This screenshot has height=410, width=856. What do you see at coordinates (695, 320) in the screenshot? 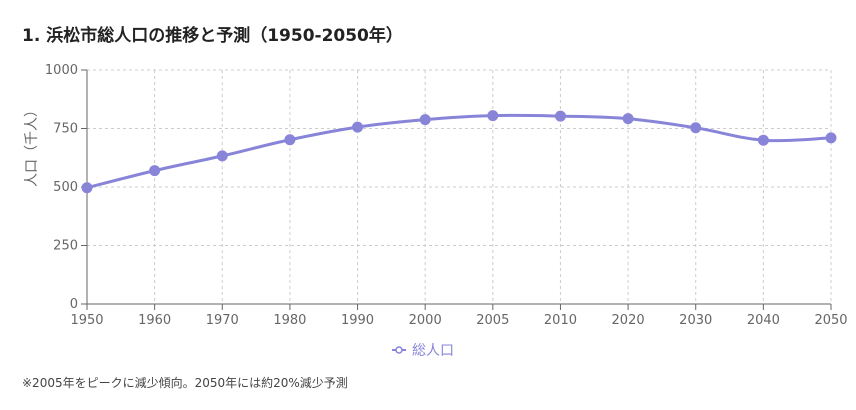
I see `x-tick-label: 2030` at bounding box center [695, 320].